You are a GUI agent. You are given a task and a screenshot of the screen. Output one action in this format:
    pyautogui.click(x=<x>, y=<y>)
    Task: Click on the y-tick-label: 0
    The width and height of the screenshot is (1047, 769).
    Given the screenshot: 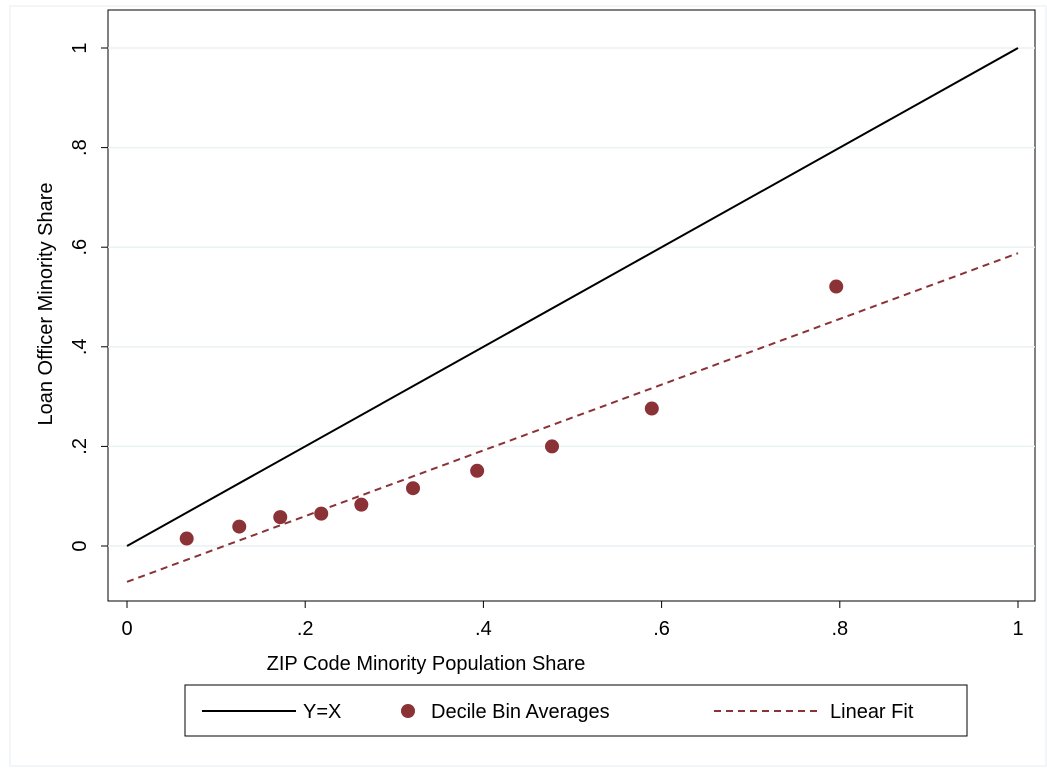 What is the action you would take?
    pyautogui.click(x=80, y=545)
    